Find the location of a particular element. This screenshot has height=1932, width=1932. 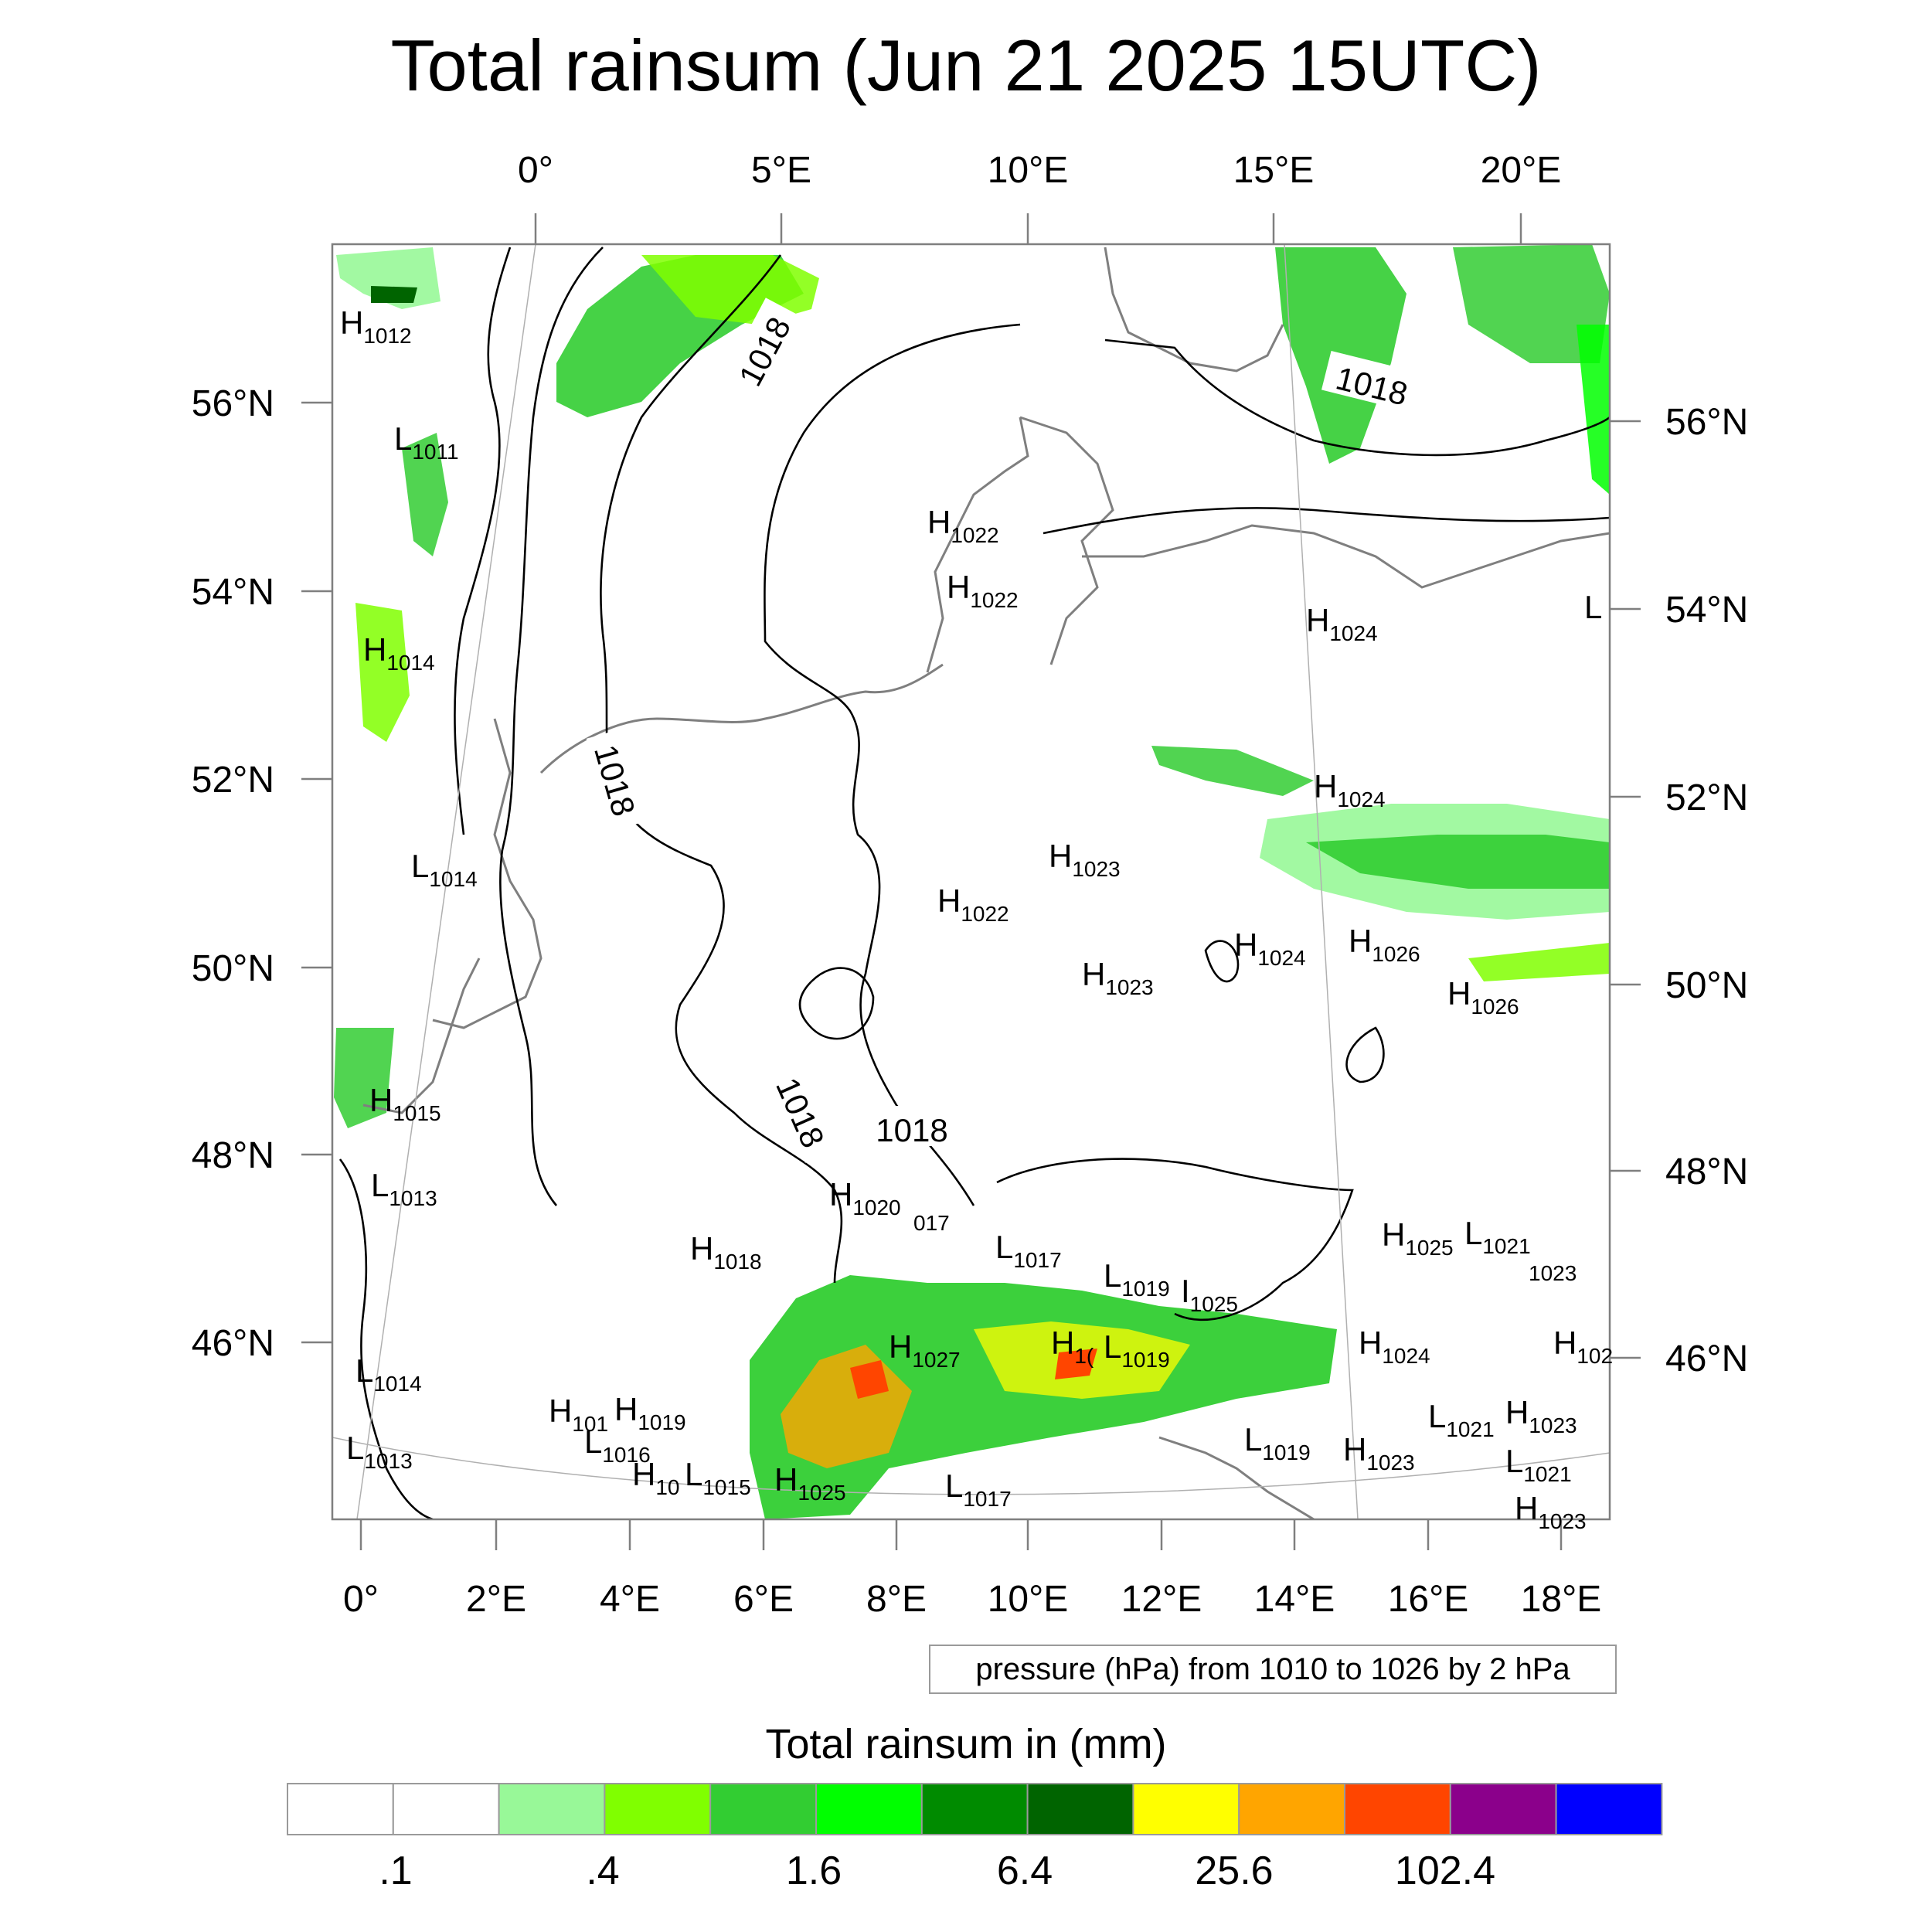

rain-area-poland-band is located at coordinates (1233, 771).